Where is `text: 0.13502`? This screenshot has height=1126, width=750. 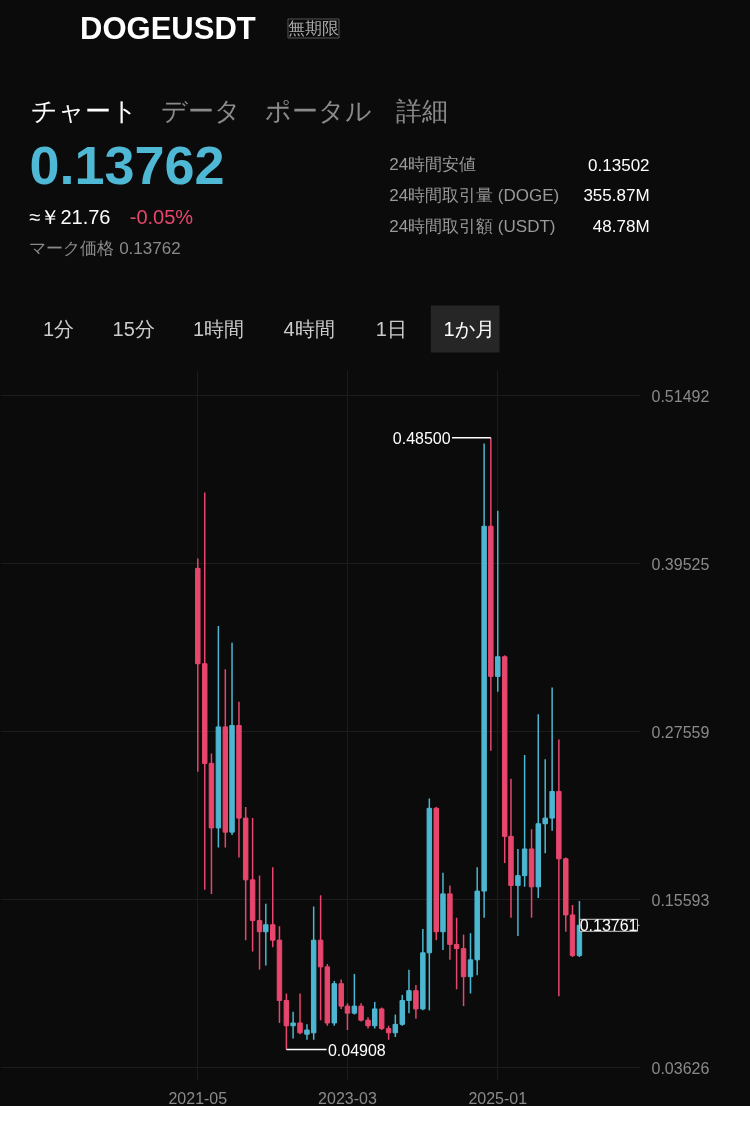 text: 0.13502 is located at coordinates (619, 165).